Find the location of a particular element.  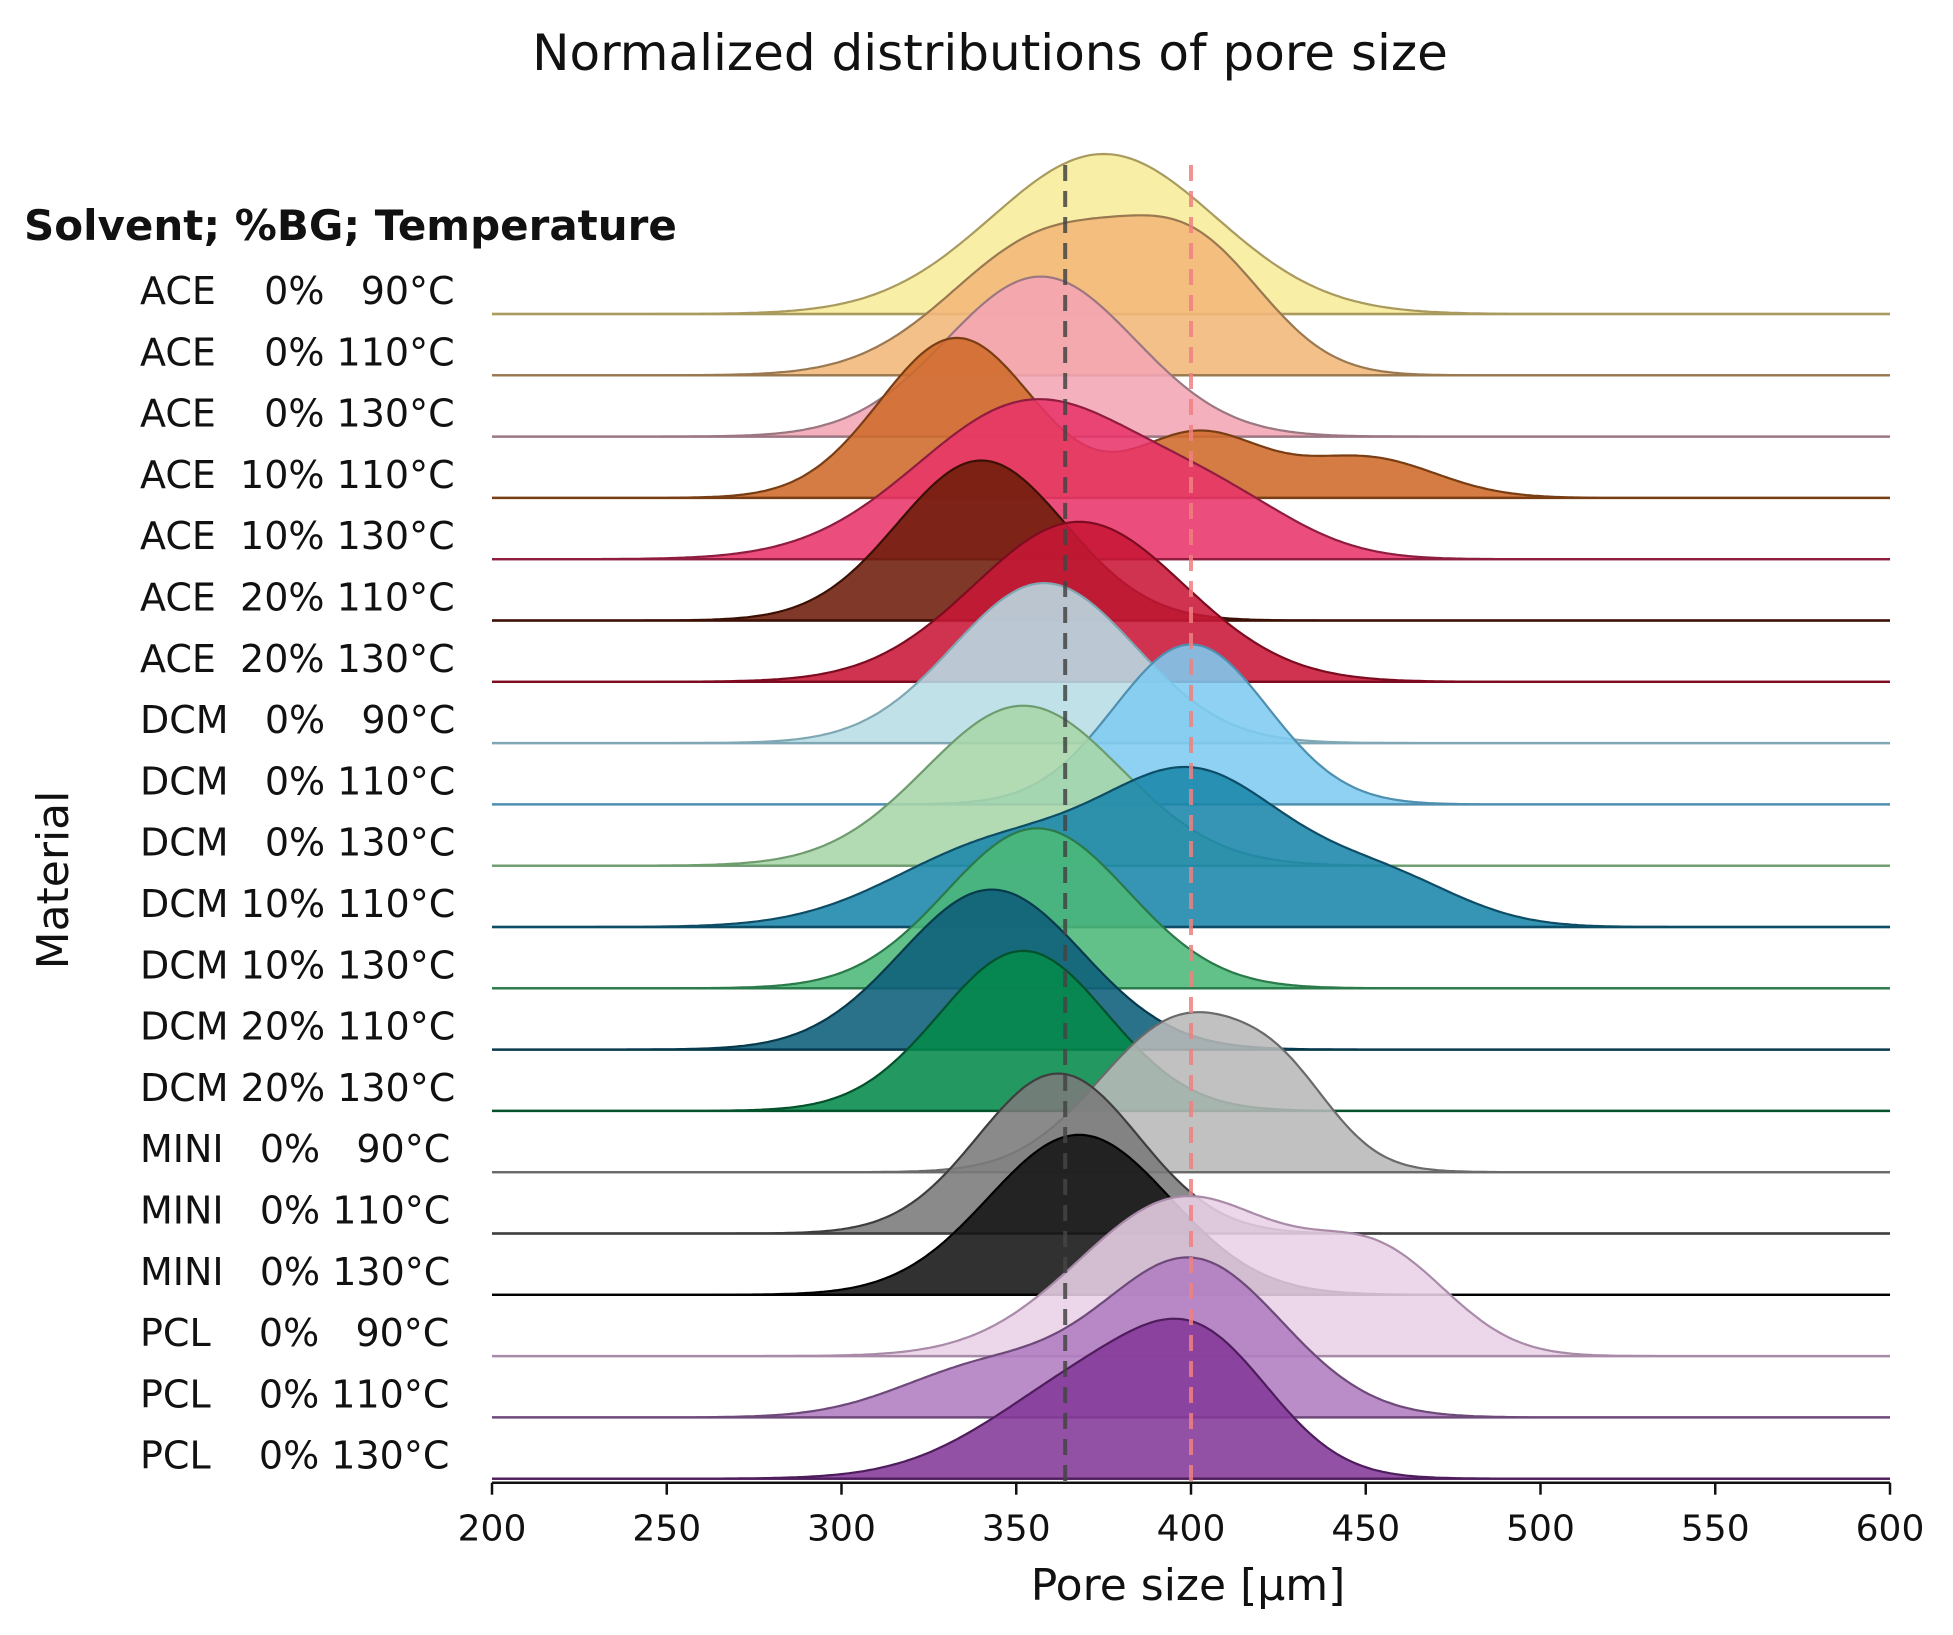

row-label: ACE 20% 110°C is located at coordinates (297, 598).